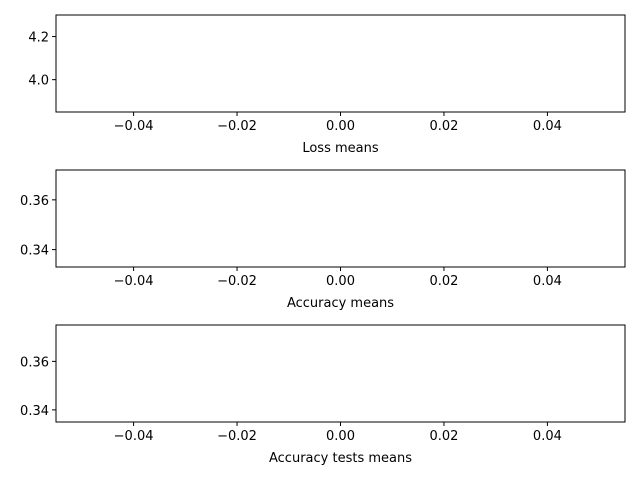 The width and height of the screenshot is (640, 480). Describe the element at coordinates (340, 303) in the screenshot. I see `x-axis-label: Accuracy means` at that location.